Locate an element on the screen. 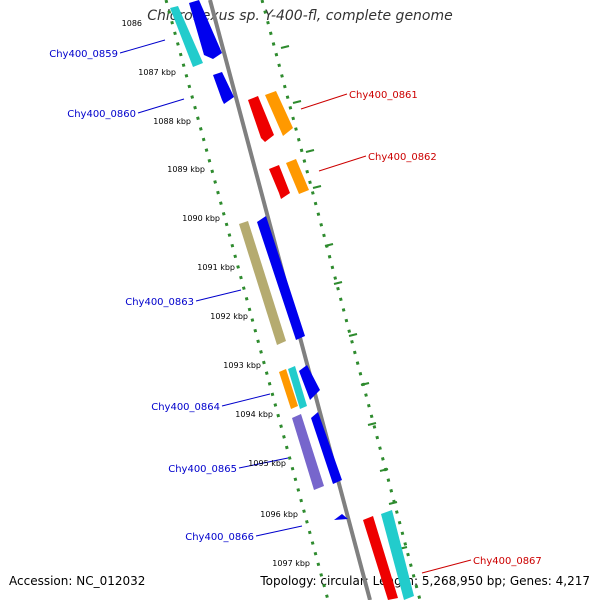  gene-label-right: Chy400_0862 is located at coordinates (402, 157).